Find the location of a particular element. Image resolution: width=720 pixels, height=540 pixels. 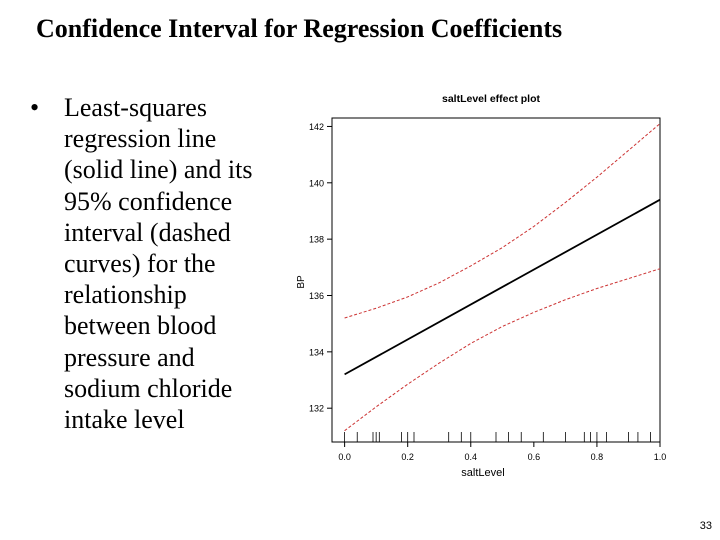

bullet-line: intake level is located at coordinates (124, 420).